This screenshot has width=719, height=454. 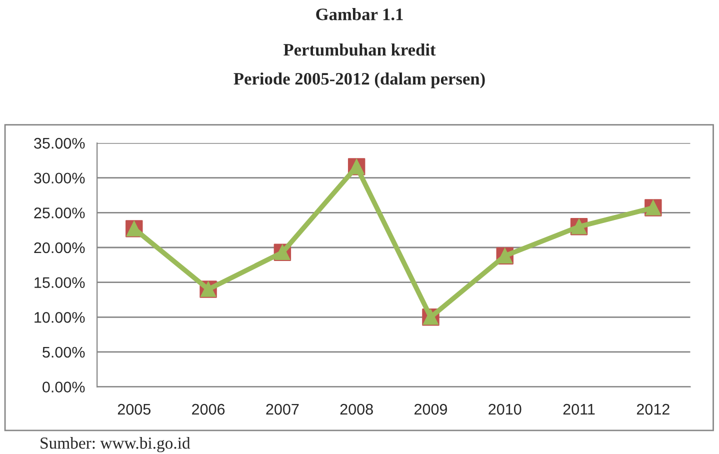 I want to click on y-tick-label: 15.00%, so click(x=59, y=282).